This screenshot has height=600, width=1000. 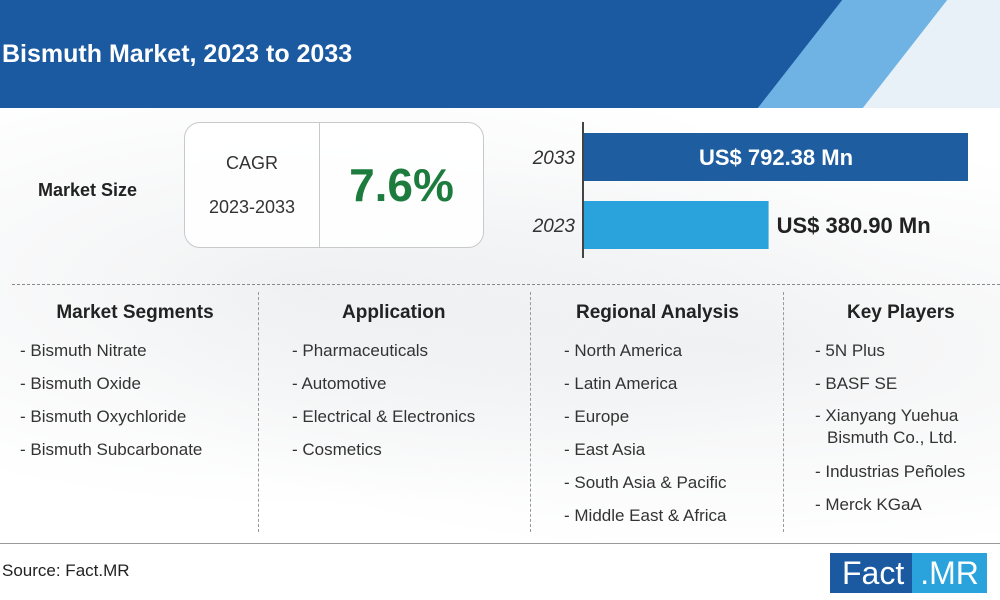 I want to click on bar-2033, so click(x=776, y=157).